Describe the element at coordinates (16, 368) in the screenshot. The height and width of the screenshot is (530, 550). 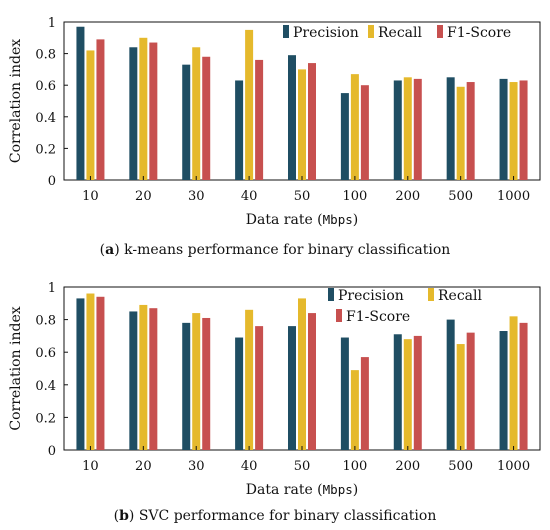
I see `y-axis-label: Correlation index` at that location.